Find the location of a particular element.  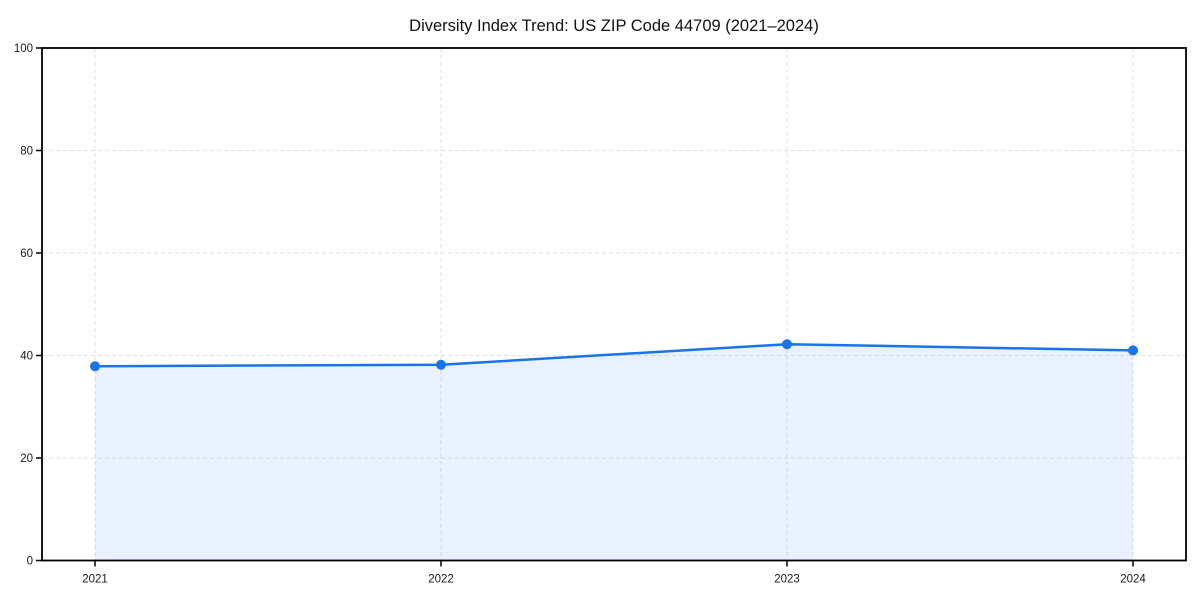

y-axis-tick-label: 100 is located at coordinates (23, 49).